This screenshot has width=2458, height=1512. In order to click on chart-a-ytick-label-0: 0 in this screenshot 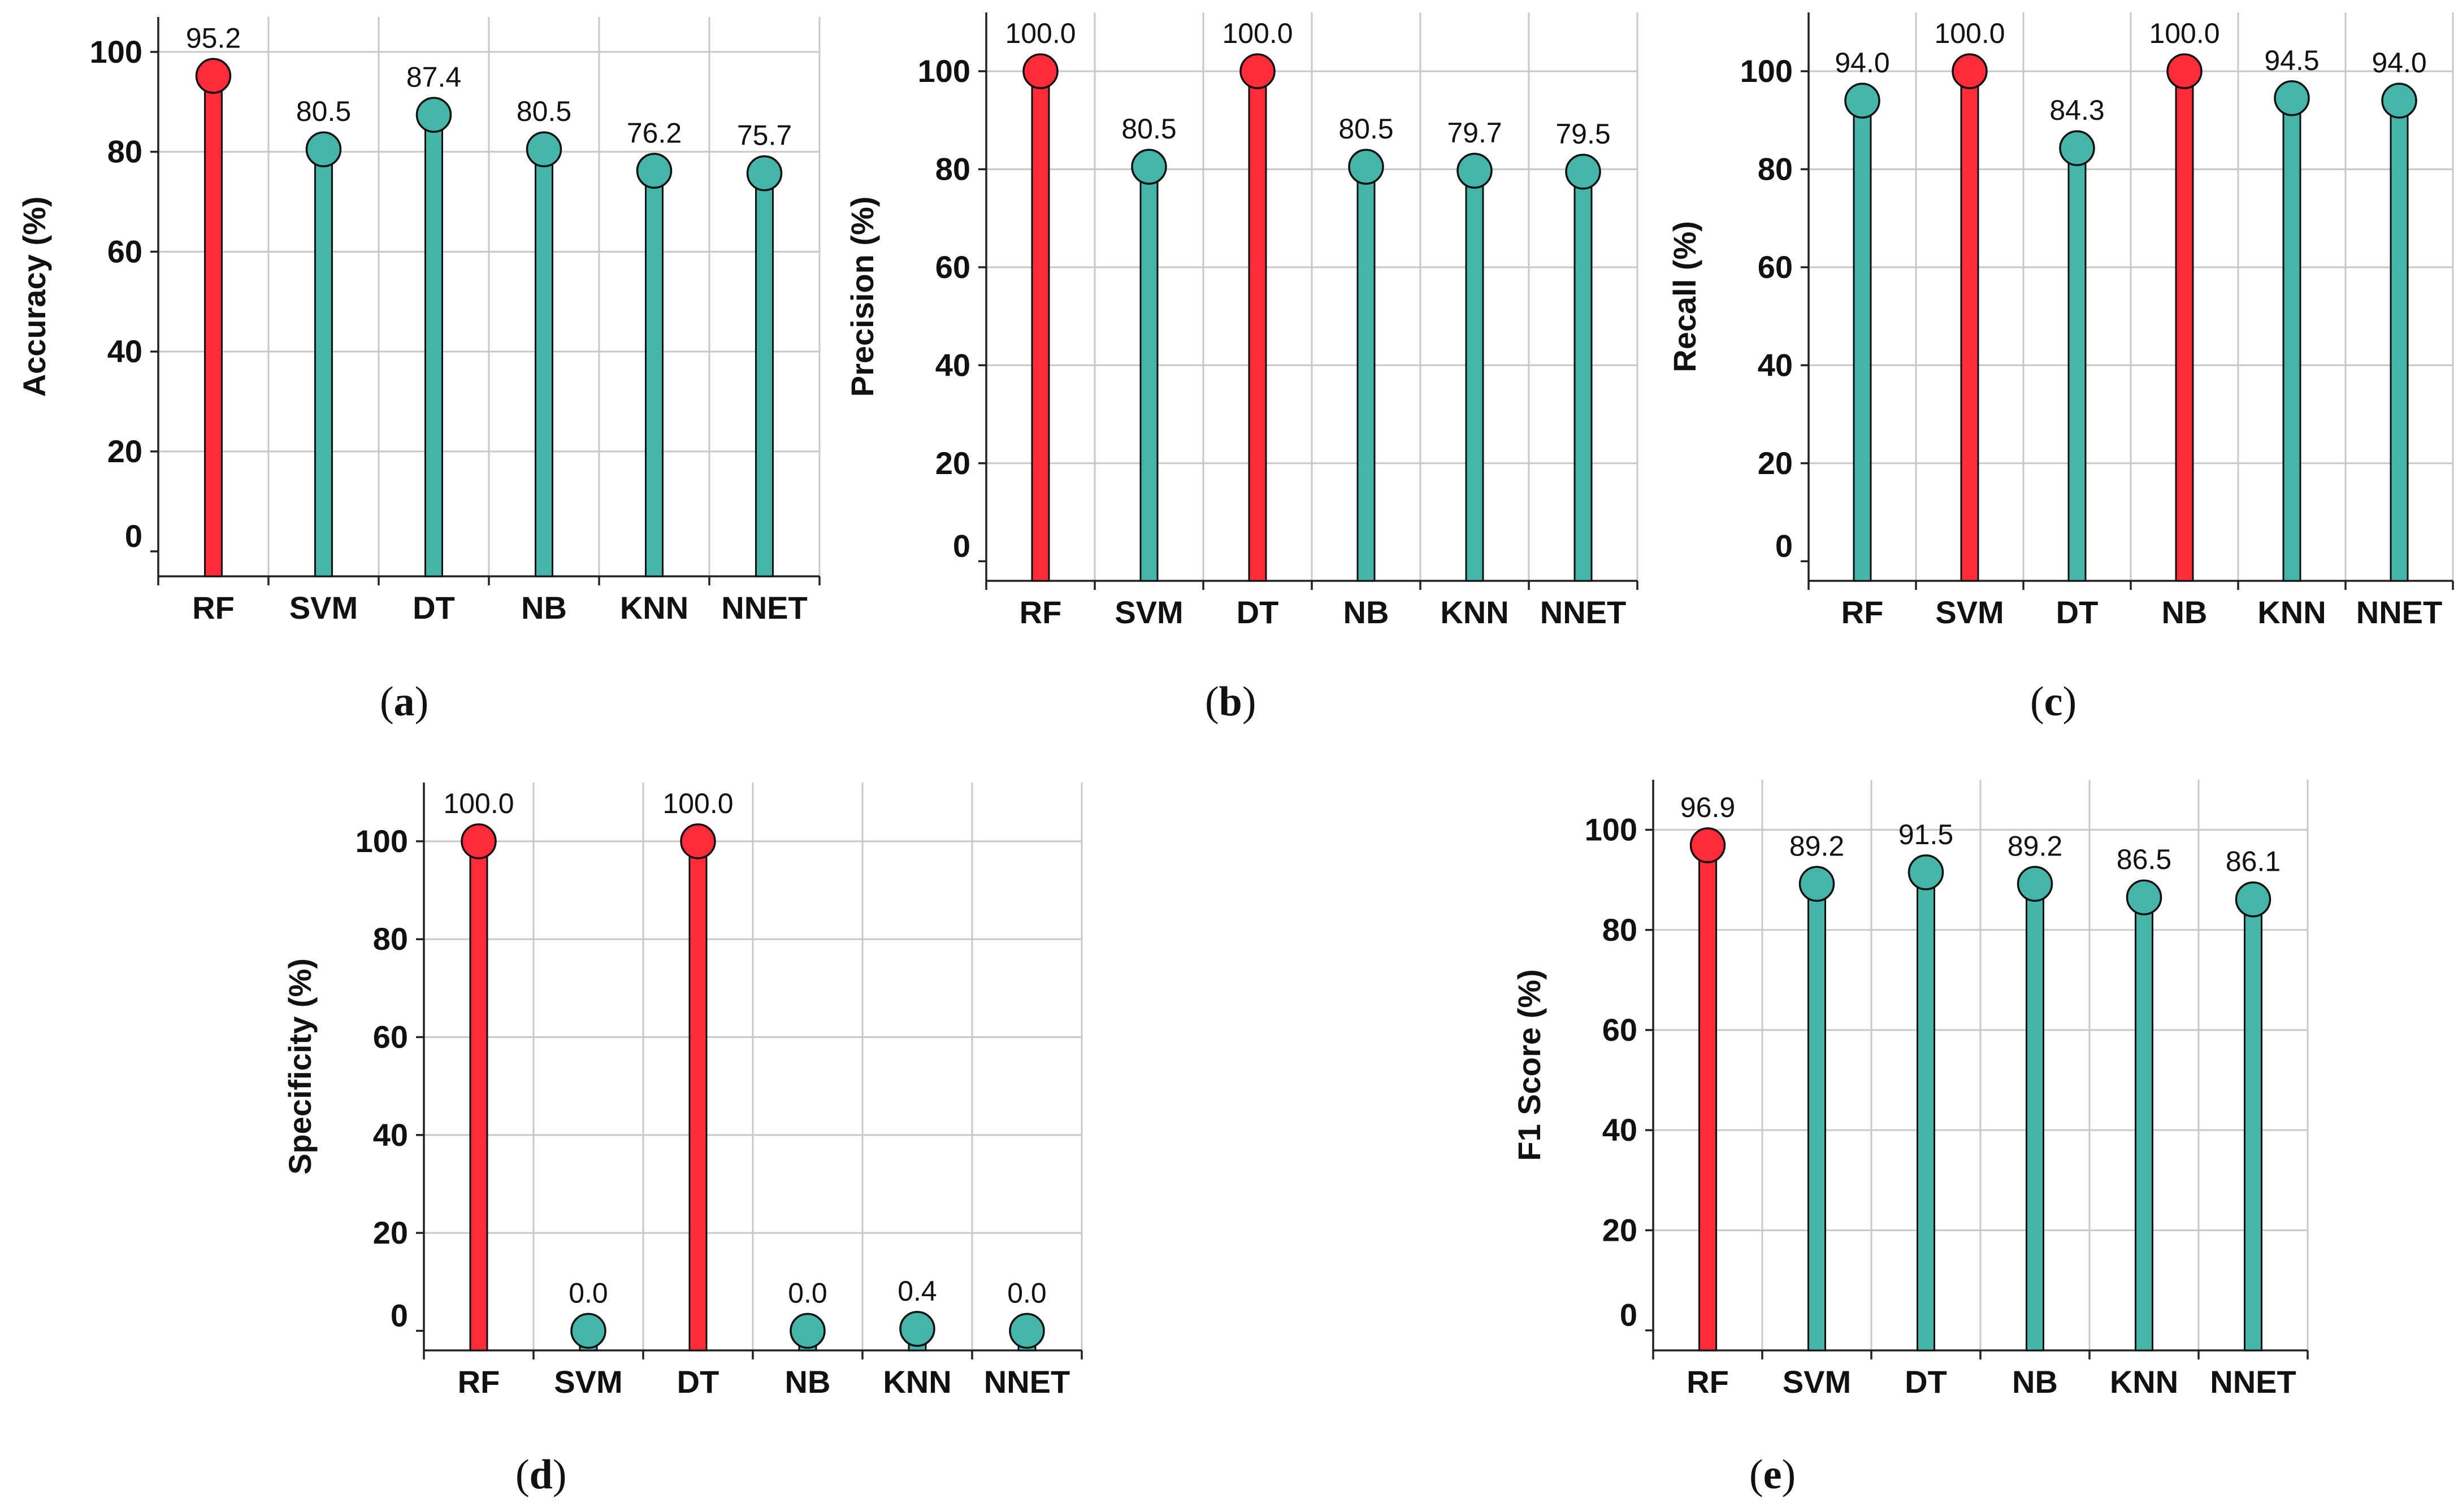, I will do `click(133, 536)`.